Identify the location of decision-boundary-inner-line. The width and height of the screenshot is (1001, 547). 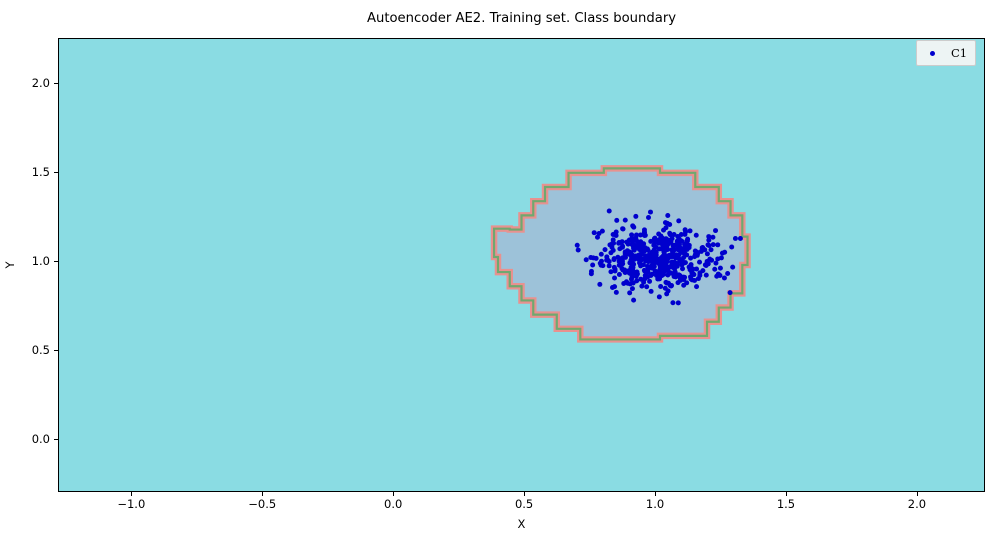
(620, 254).